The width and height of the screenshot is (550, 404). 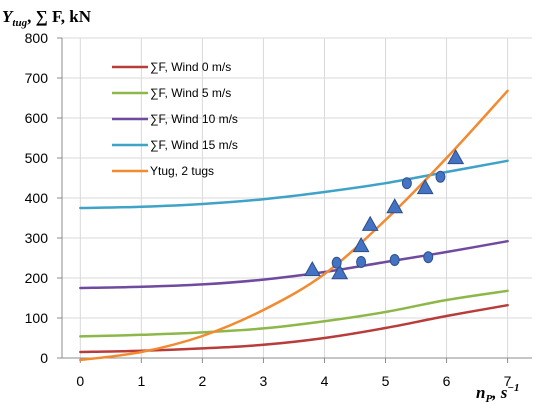 I want to click on x-tick-label: 6, so click(x=447, y=381).